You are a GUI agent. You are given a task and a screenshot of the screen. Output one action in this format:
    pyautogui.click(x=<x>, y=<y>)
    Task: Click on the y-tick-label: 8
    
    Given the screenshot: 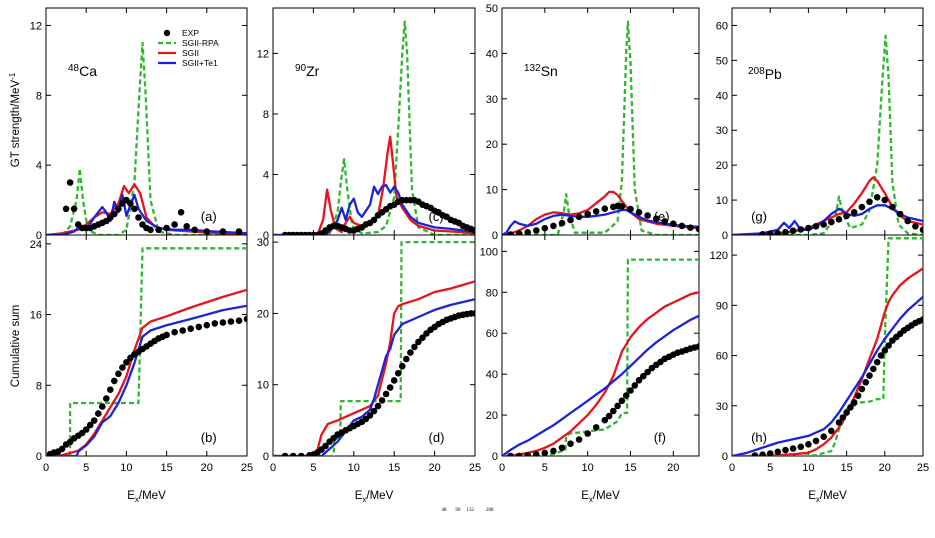 What is the action you would take?
    pyautogui.click(x=39, y=386)
    